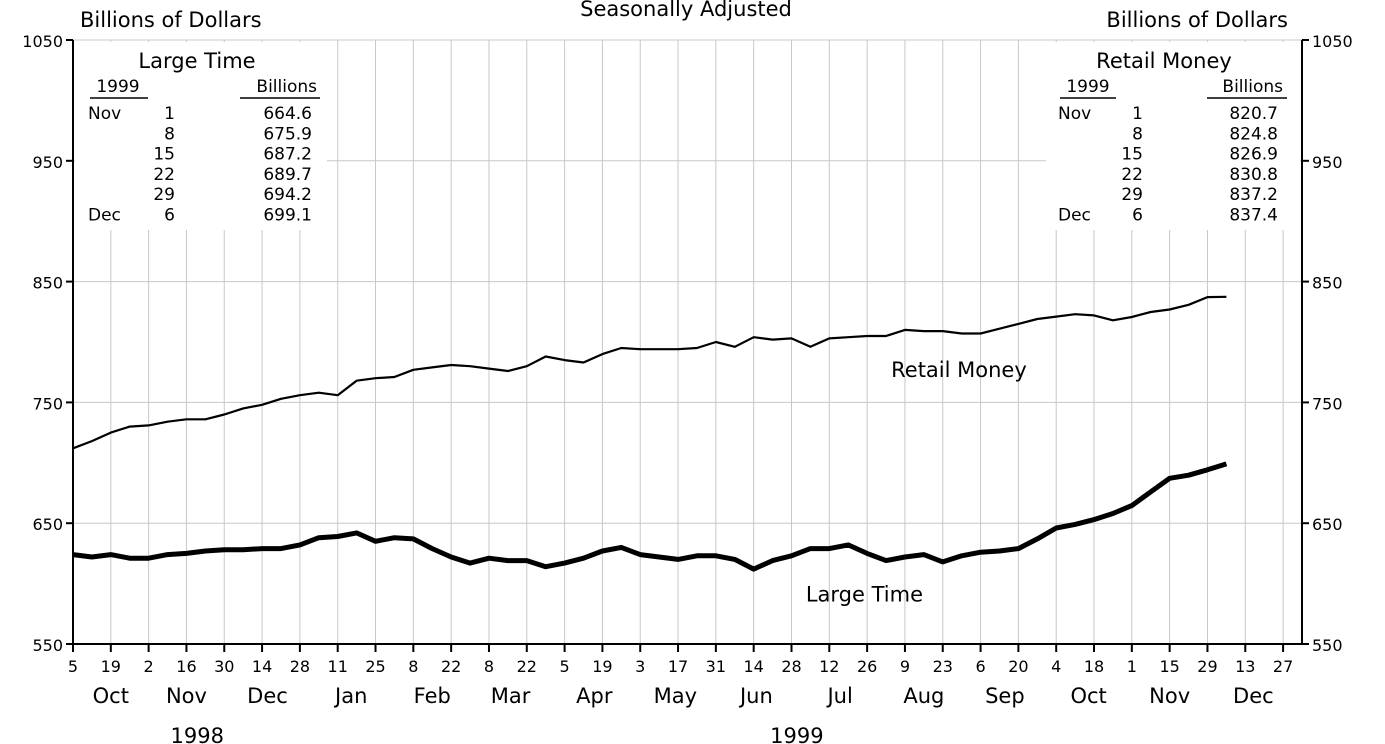 The width and height of the screenshot is (1385, 744). Describe the element at coordinates (149, 666) in the screenshot. I see `x-tick-label: 2` at that location.